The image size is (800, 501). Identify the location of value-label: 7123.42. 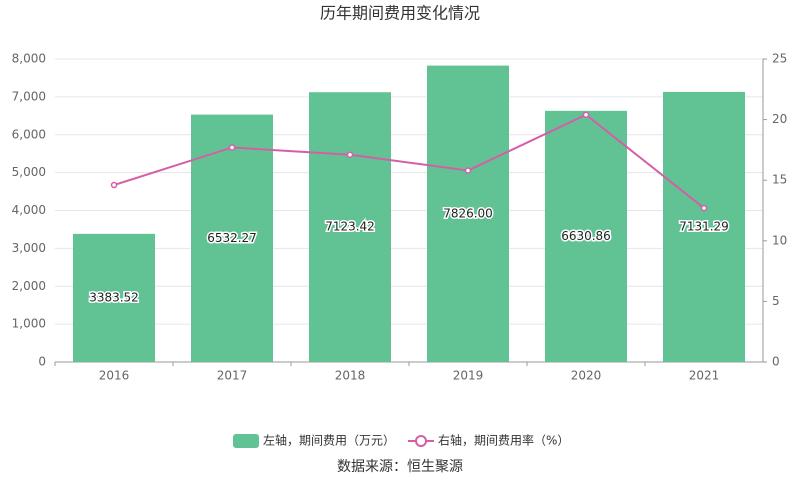
(350, 227).